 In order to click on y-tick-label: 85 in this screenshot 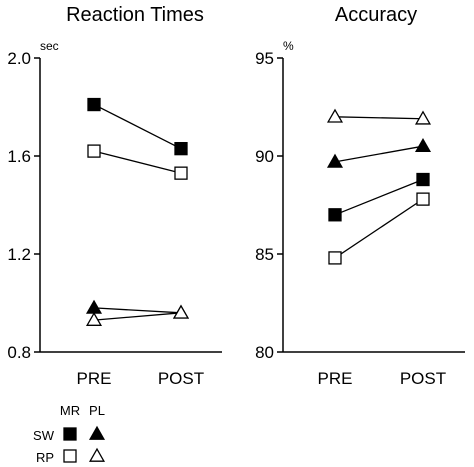, I will do `click(264, 254)`.